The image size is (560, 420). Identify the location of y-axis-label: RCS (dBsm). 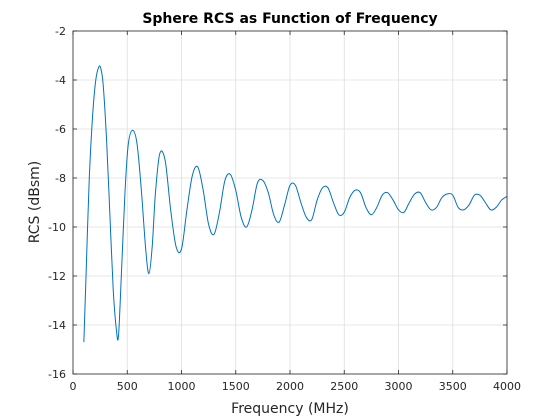
(35, 202).